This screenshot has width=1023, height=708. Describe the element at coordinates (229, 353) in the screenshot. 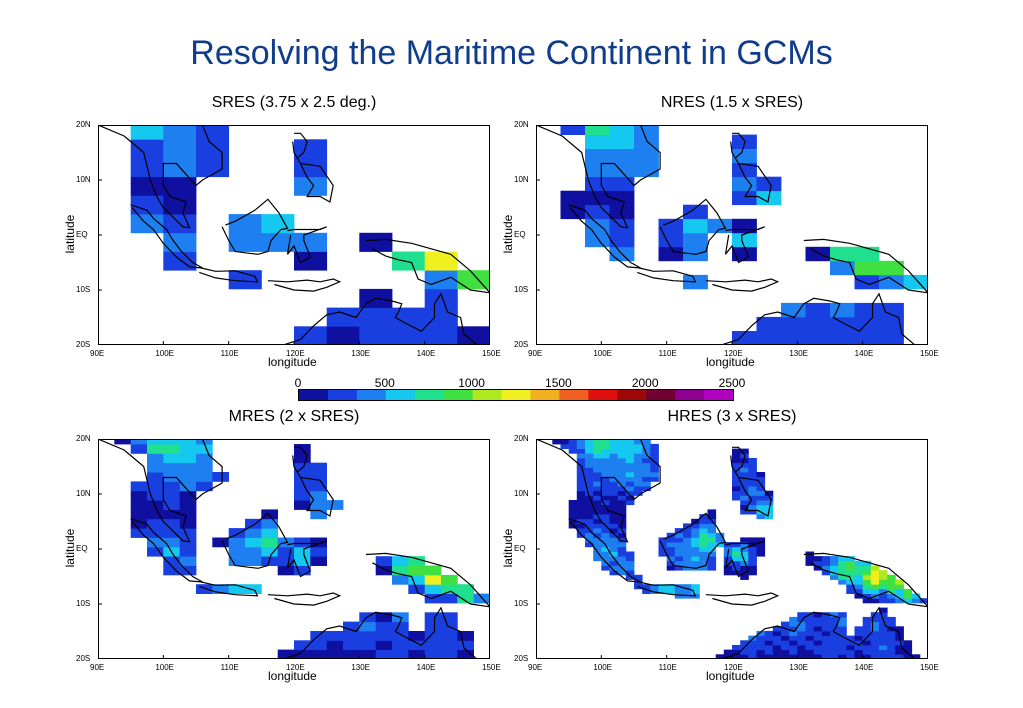

I see `x-tick-label: 110E` at that location.